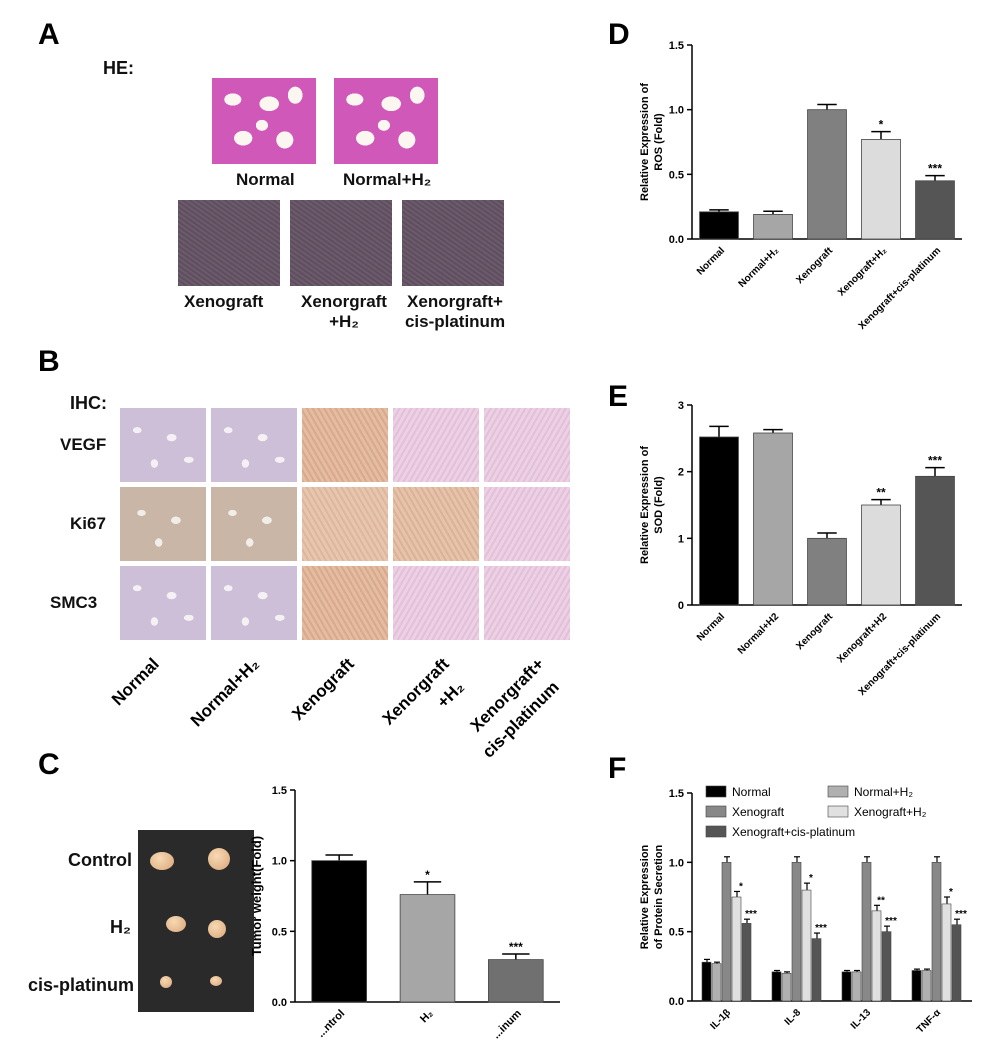 The image size is (988, 1044). Describe the element at coordinates (645, 505) in the screenshot. I see `y-axis-label: Relative Expression of` at that location.